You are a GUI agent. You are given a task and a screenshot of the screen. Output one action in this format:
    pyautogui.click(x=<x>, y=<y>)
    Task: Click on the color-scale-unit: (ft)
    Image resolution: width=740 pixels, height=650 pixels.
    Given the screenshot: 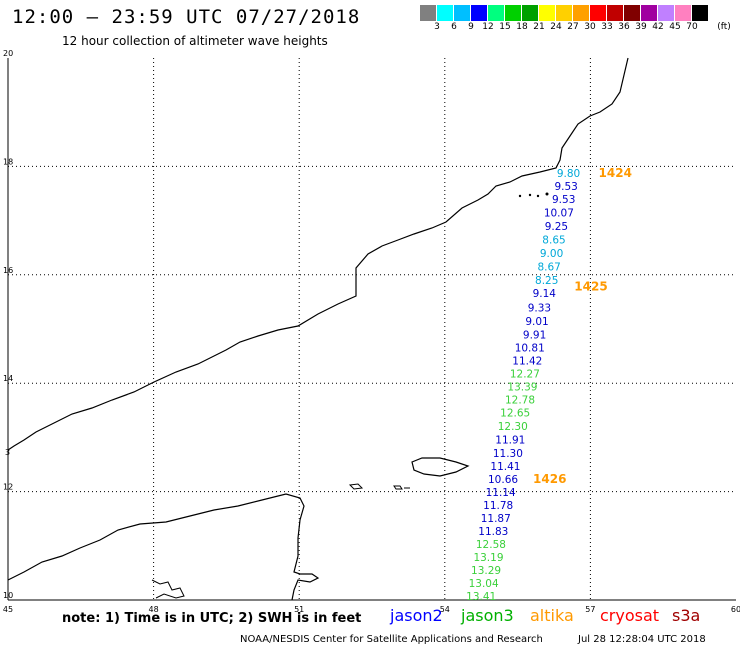 What is the action you would take?
    pyautogui.click(x=724, y=27)
    